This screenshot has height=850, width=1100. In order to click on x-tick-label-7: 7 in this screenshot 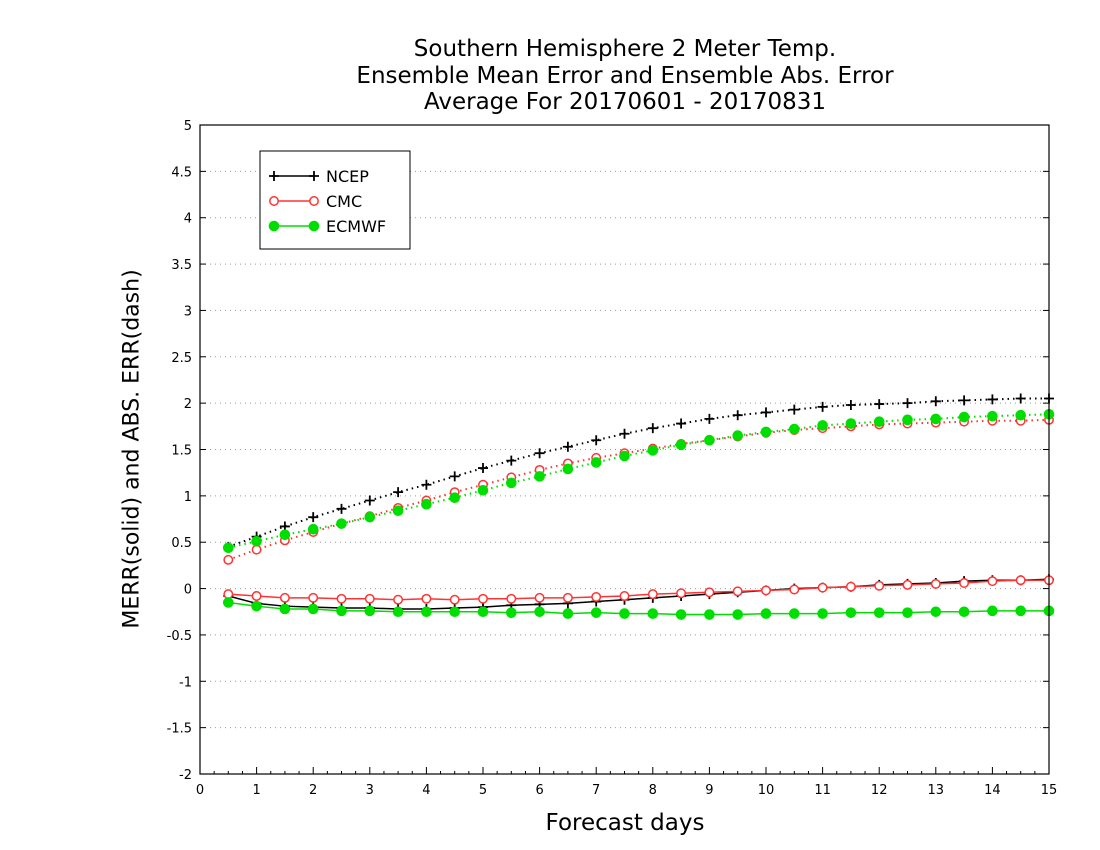, I will do `click(596, 790)`.